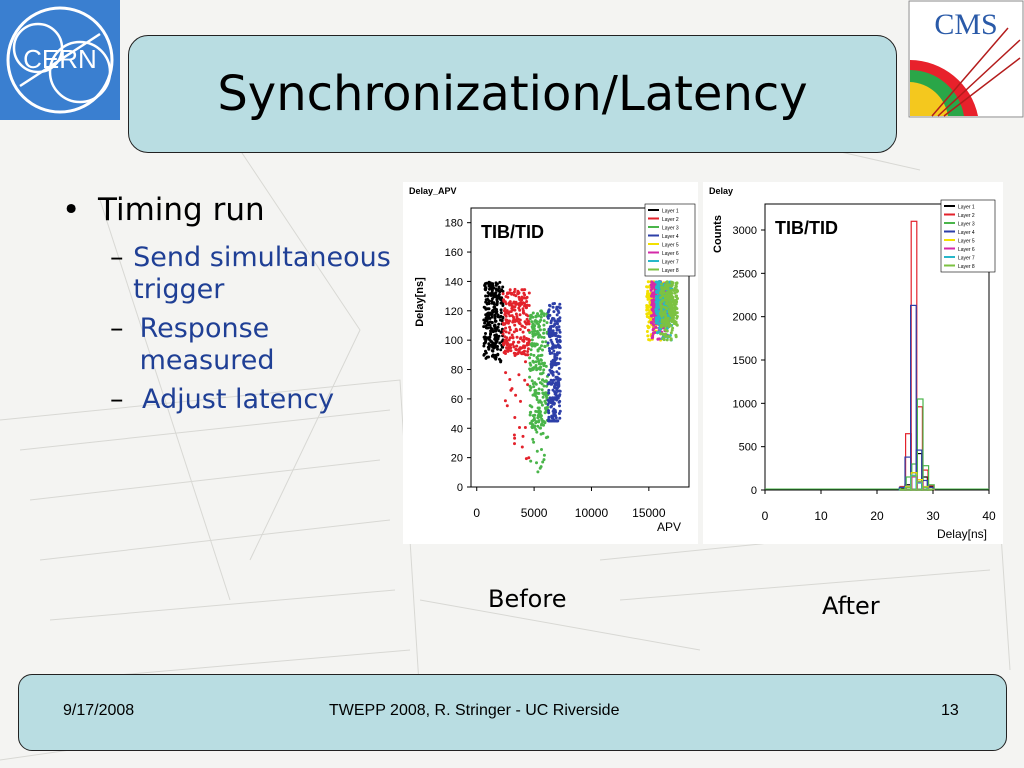 The image size is (1024, 768). I want to click on legend-entry: Layer 6, so click(966, 250).